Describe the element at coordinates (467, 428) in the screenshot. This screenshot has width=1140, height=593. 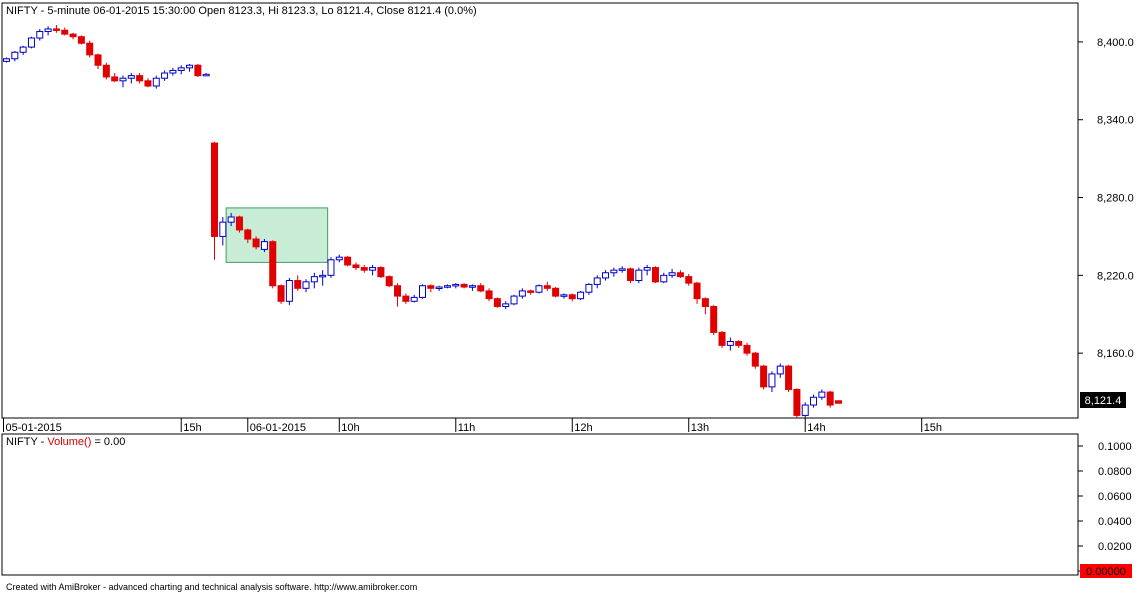
I see `time-tick-label: 11h` at that location.